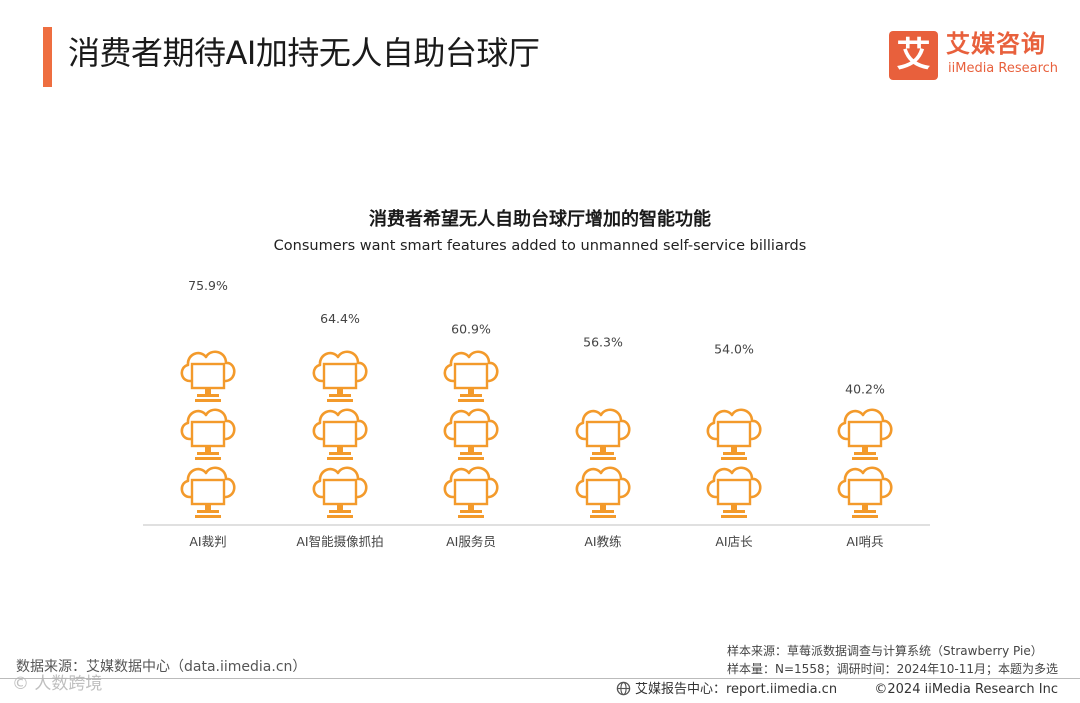 This screenshot has width=1080, height=703. Describe the element at coordinates (865, 388) in the screenshot. I see `value-label: 40.2%` at that location.